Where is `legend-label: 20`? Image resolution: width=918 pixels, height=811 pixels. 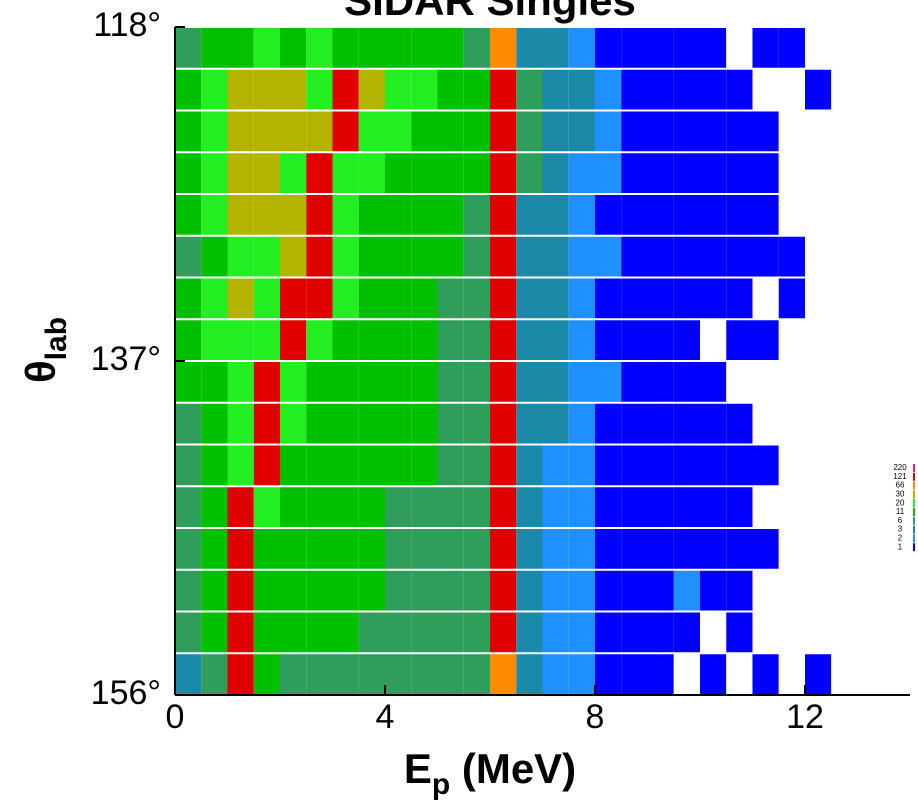
legend-label: 20 is located at coordinates (900, 502).